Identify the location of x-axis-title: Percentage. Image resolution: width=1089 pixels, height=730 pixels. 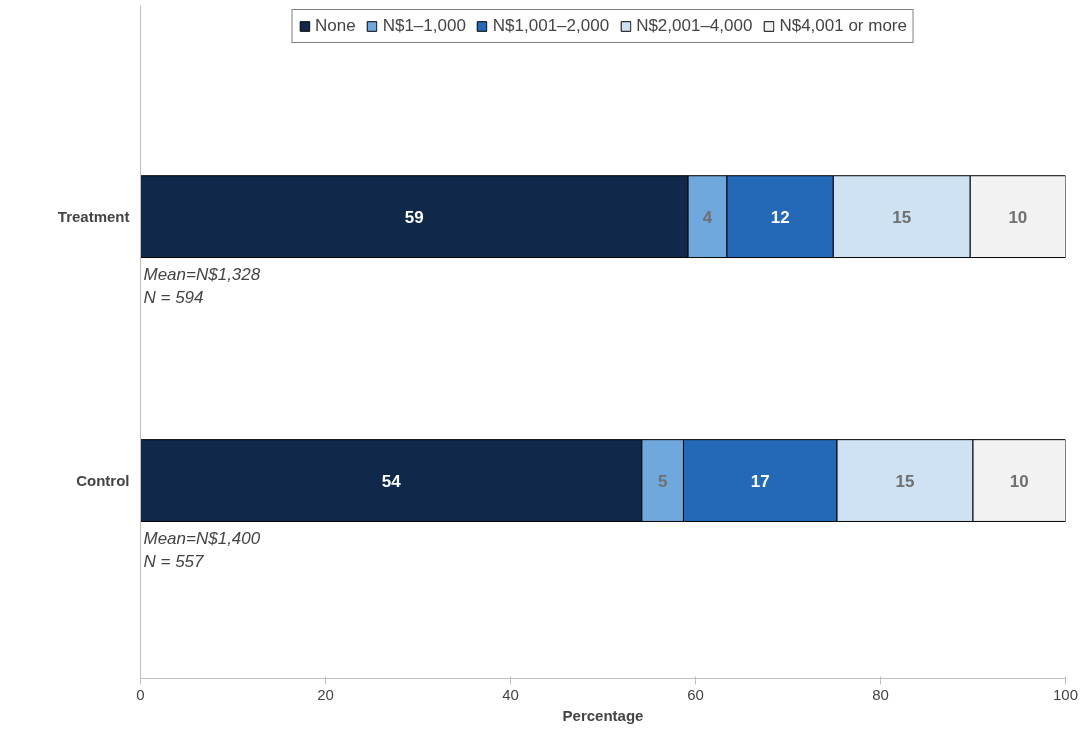
(603, 715).